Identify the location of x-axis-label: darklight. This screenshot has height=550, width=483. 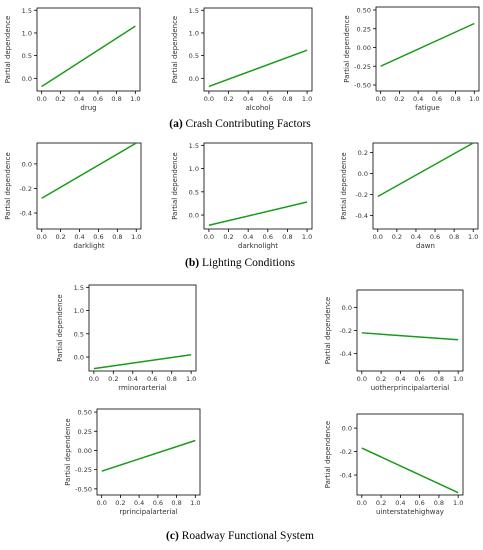
(88, 246).